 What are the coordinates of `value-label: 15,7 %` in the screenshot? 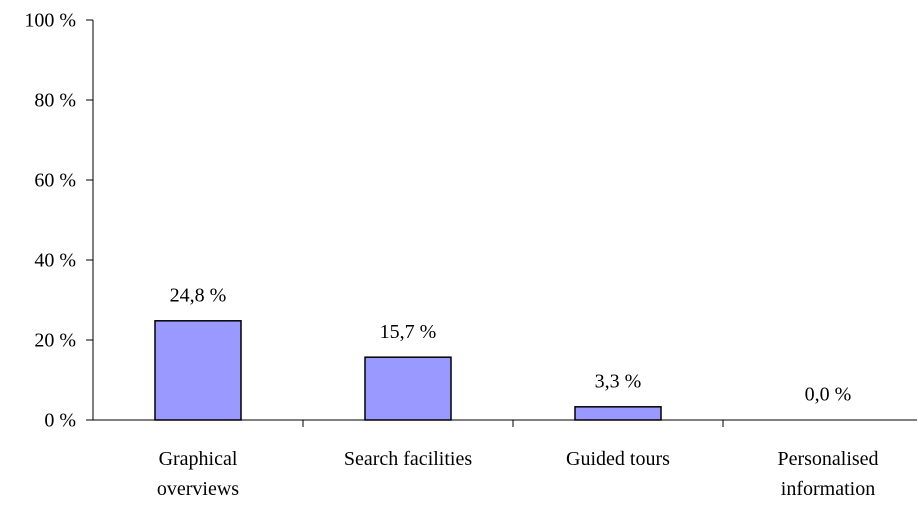 It's located at (408, 332).